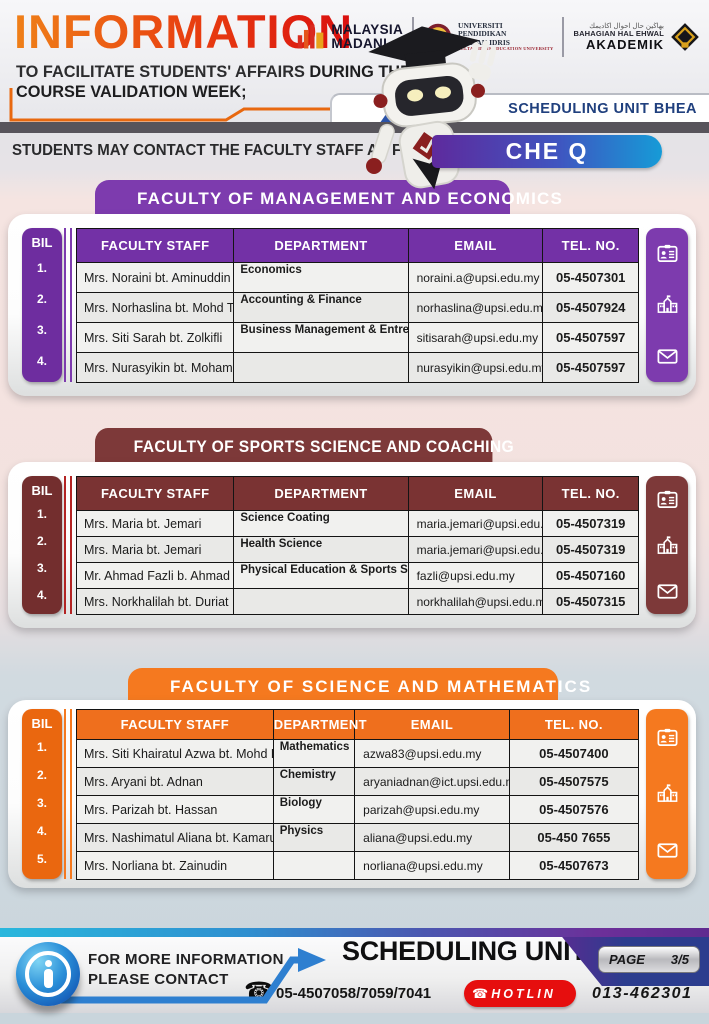 Image resolution: width=709 pixels, height=1024 pixels. I want to click on department-cell: Economics, so click(321, 277).